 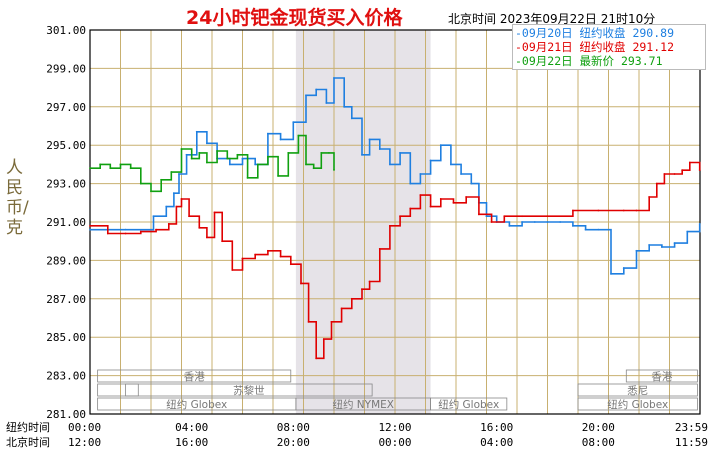 I want to click on y-tick-label: 299.00, so click(x=66, y=68).